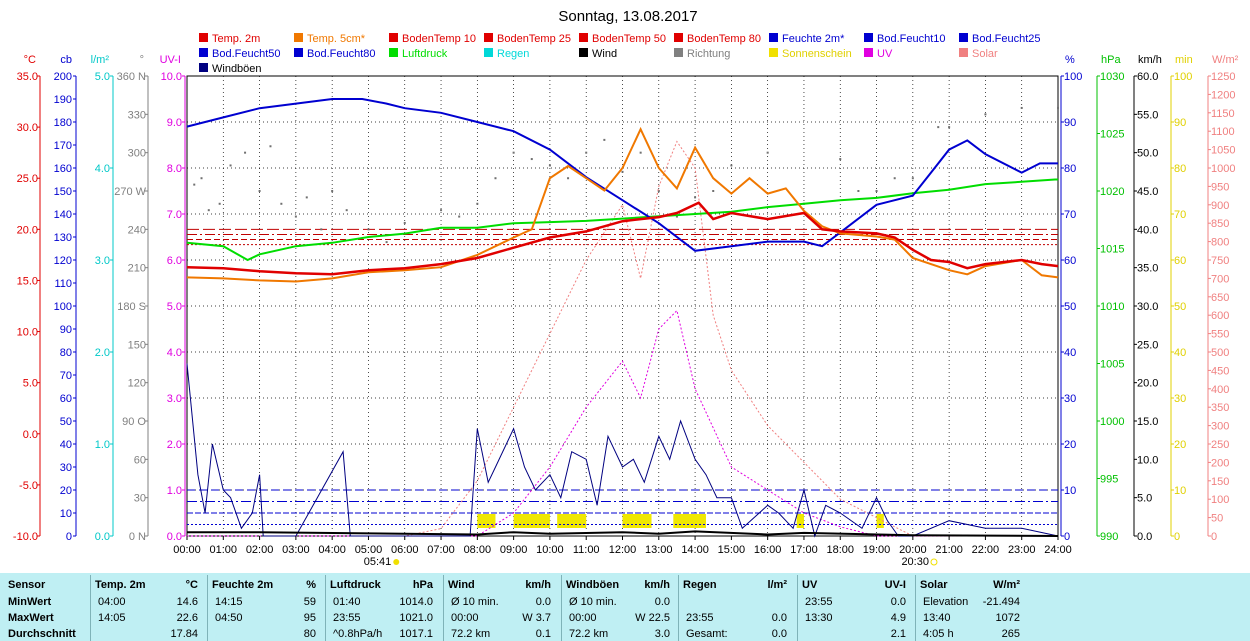 This screenshot has width=1250, height=641. Describe the element at coordinates (416, 618) in the screenshot. I see `stats-cell-value: 1021.0` at that location.